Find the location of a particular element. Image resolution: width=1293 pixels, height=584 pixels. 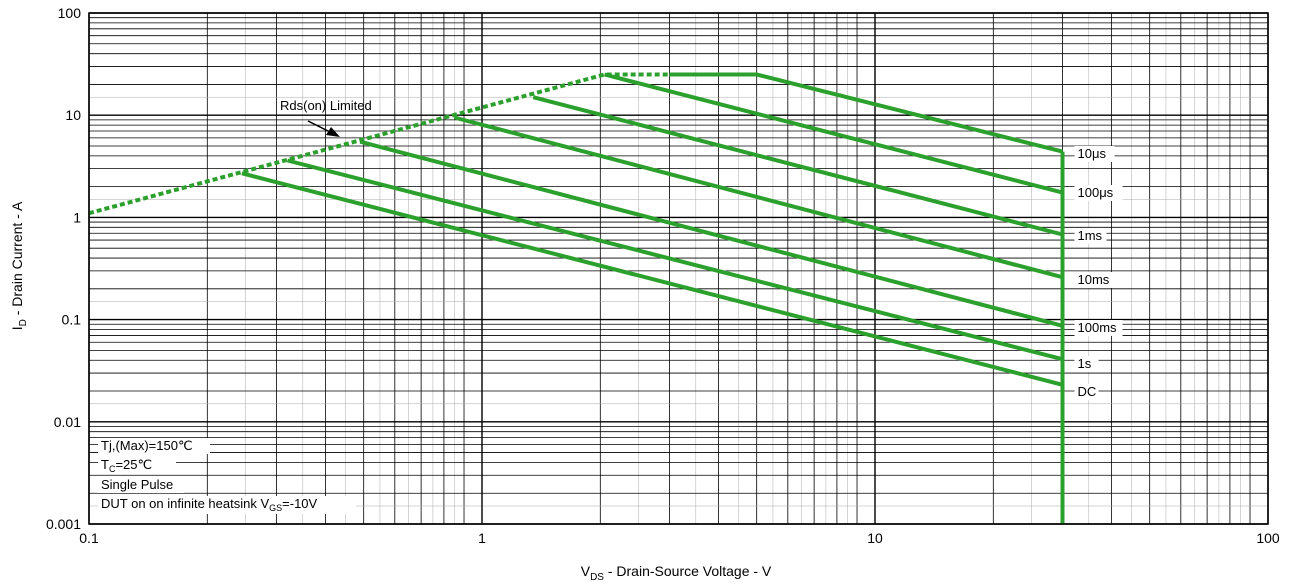

series-label: 10ms is located at coordinates (1094, 279).